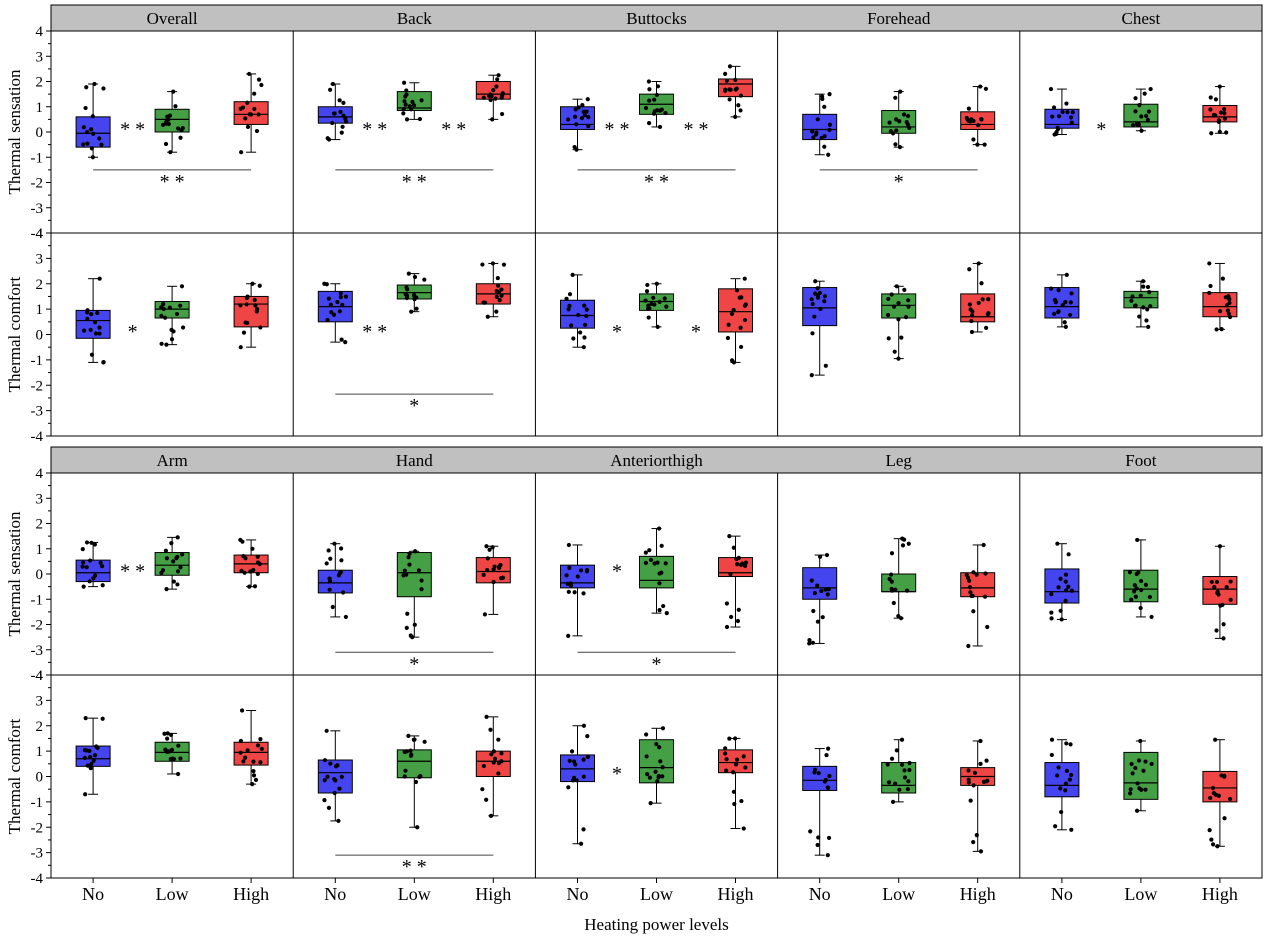 The height and width of the screenshot is (946, 1268). What do you see at coordinates (37, 412) in the screenshot?
I see `y-tick-label: -3` at bounding box center [37, 412].